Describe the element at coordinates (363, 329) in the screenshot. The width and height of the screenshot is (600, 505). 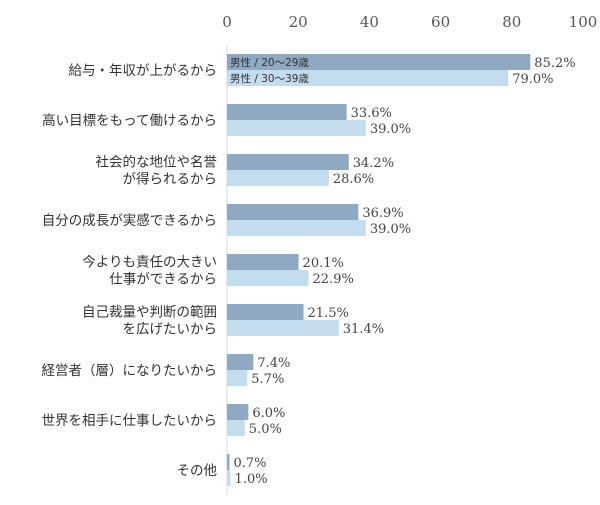
I see `value-label: 31.4%` at that location.